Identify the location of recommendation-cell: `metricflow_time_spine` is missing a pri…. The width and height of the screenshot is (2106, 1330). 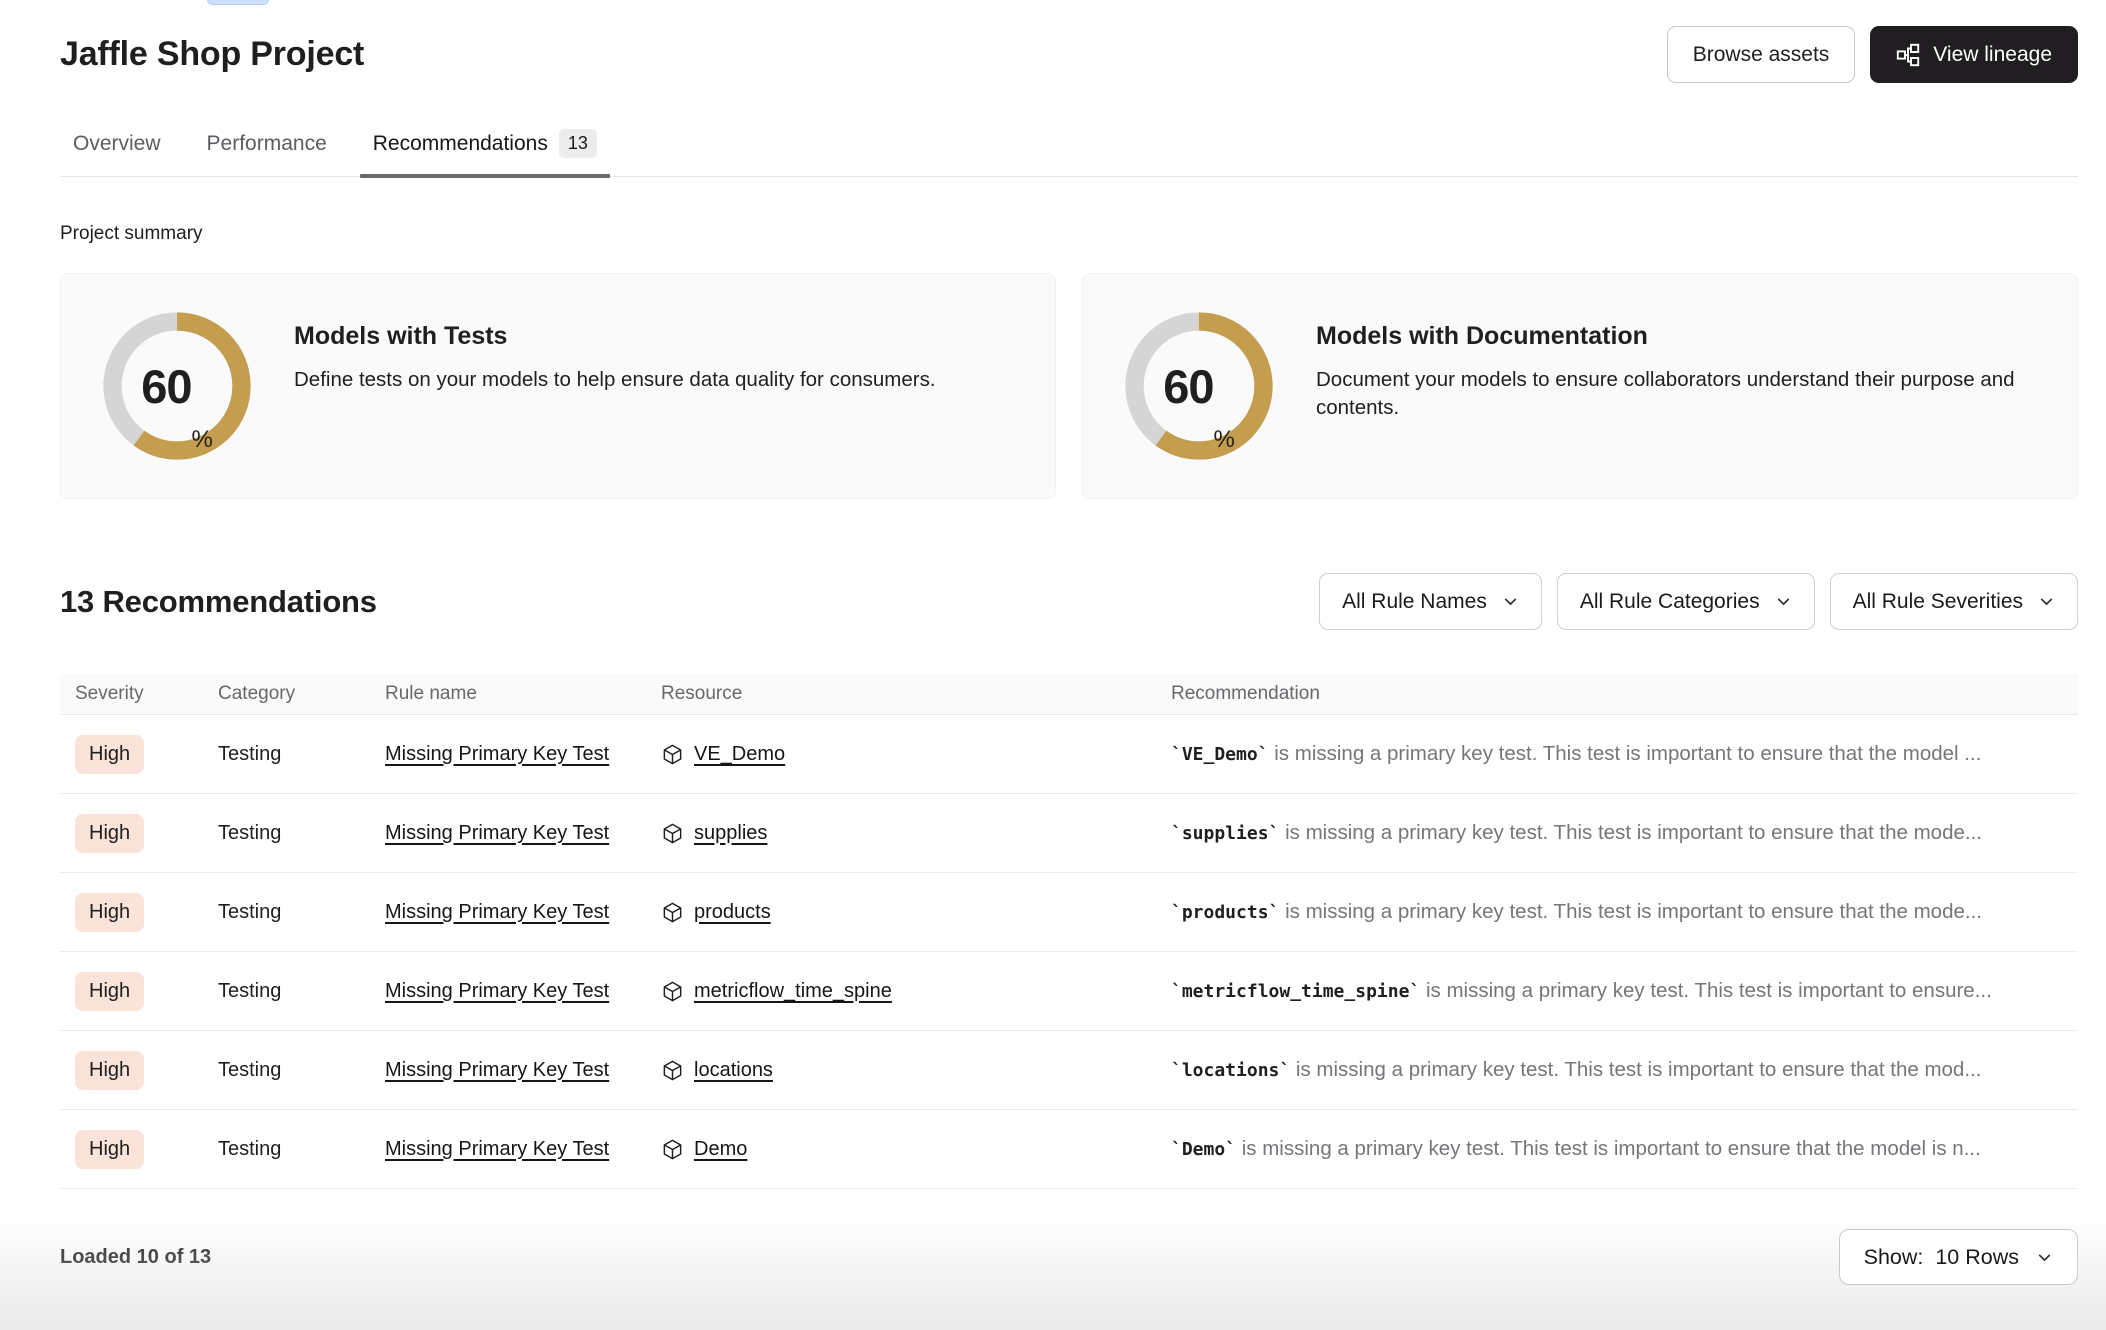
(1624, 991).